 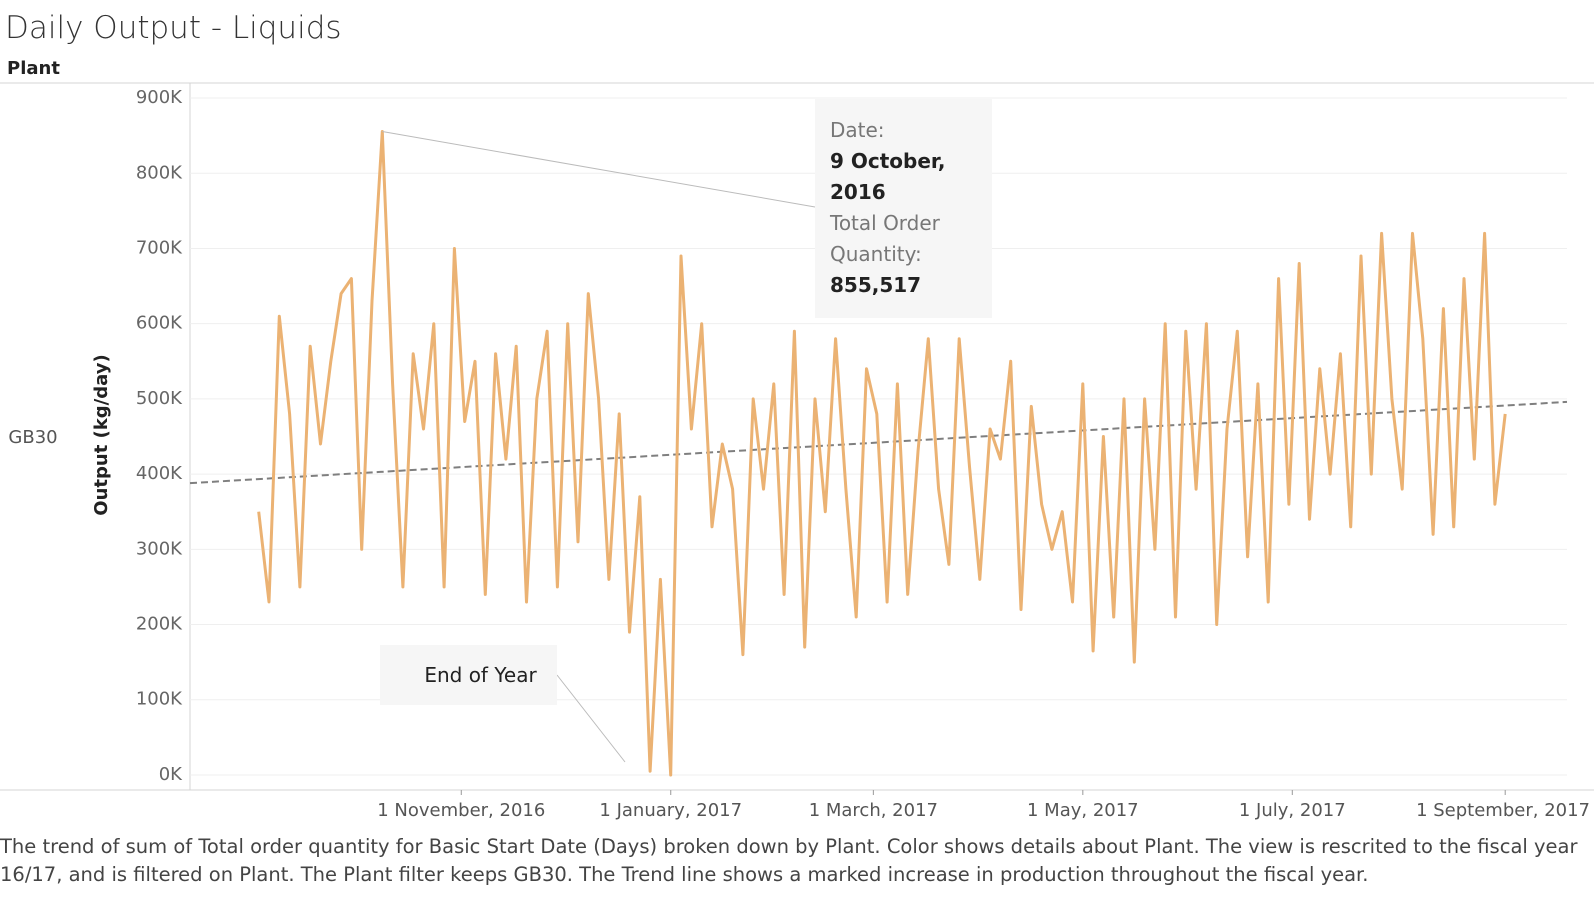 I want to click on y-tick-label: 300K, so click(x=159, y=548).